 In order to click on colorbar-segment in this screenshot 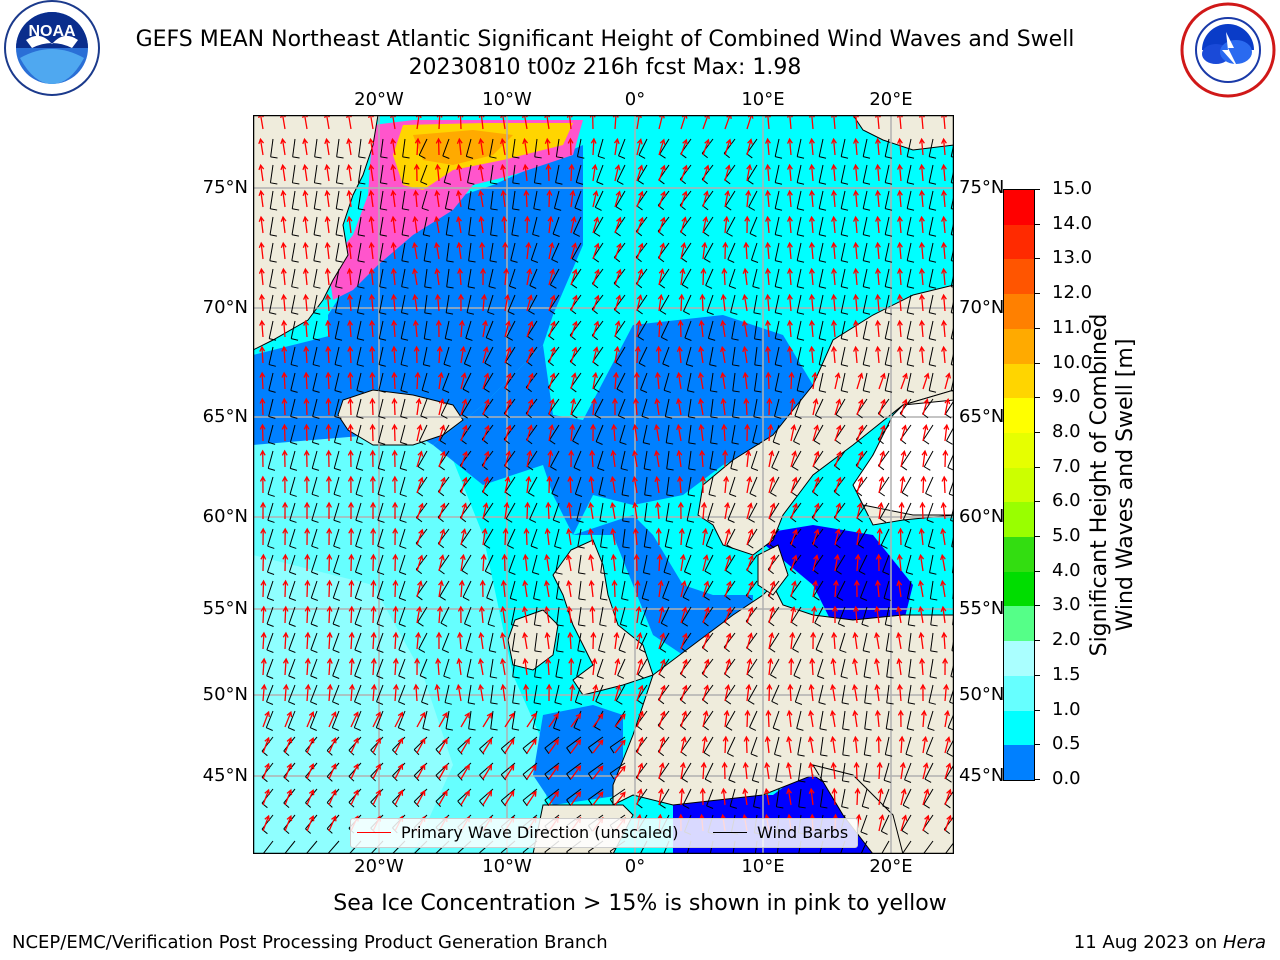, I will do `click(1019, 312)`.